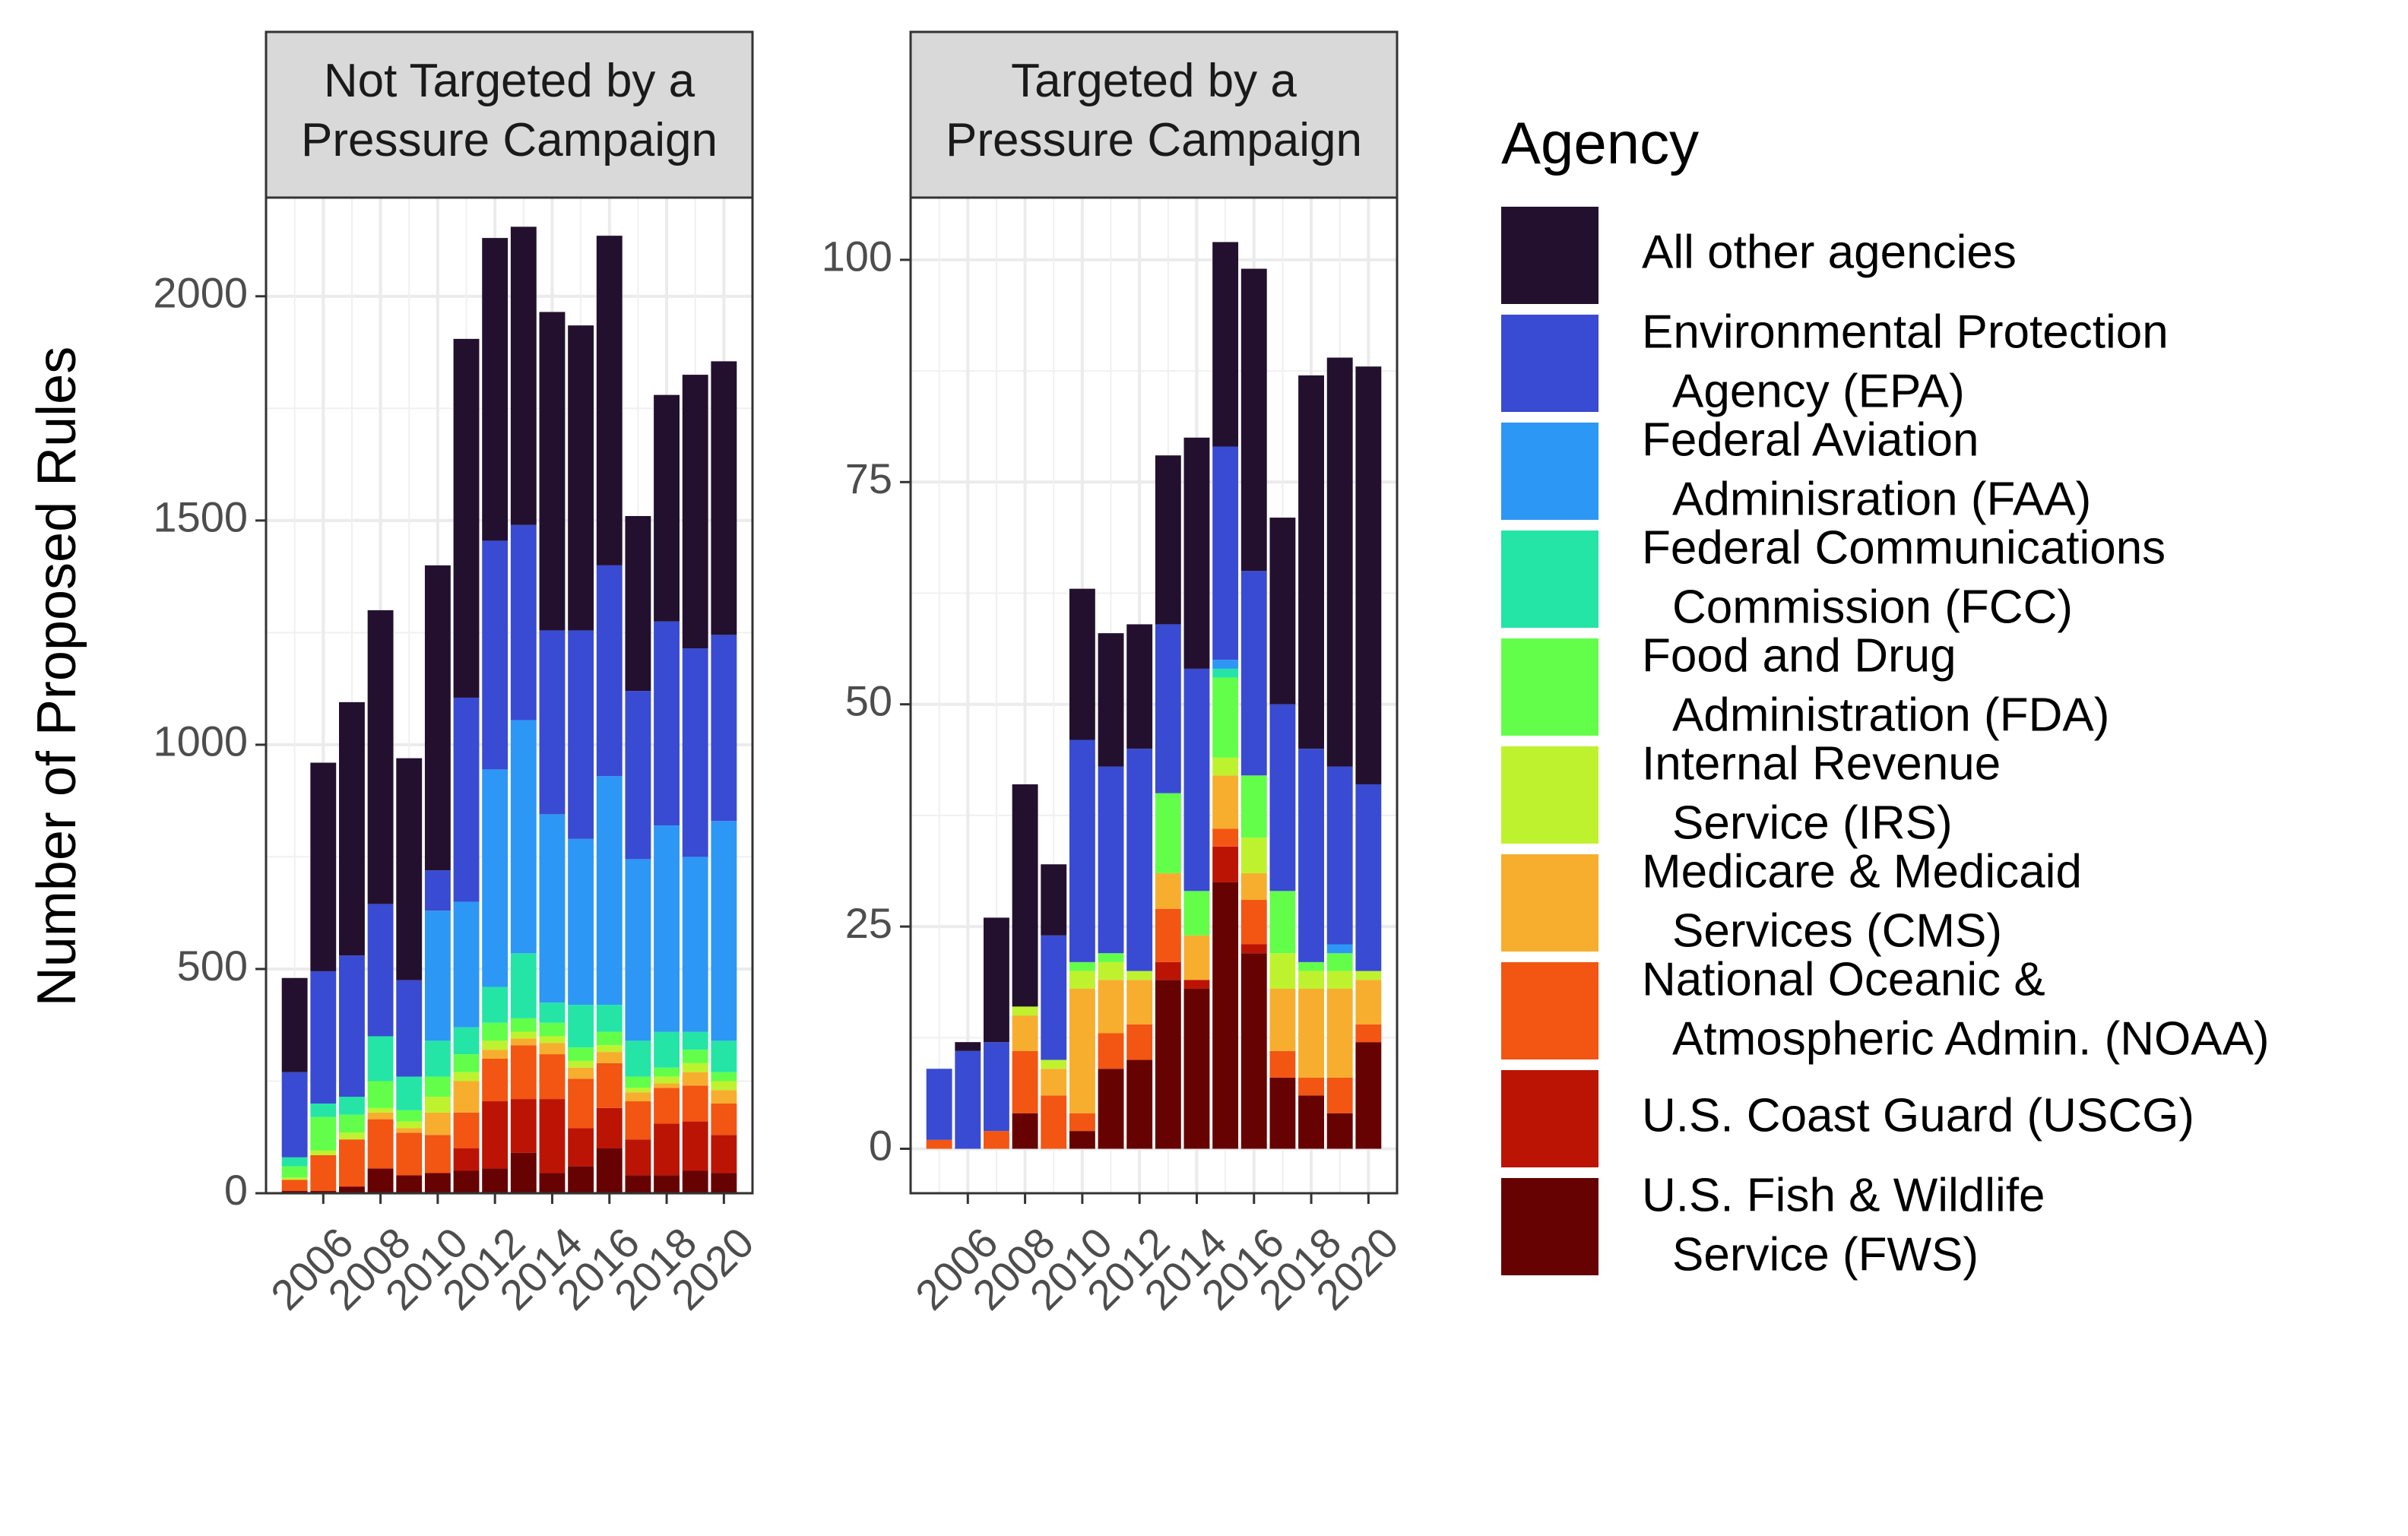 The width and height of the screenshot is (2408, 1536). I want to click on legend-label-line1: Food and Drug, so click(1799, 655).